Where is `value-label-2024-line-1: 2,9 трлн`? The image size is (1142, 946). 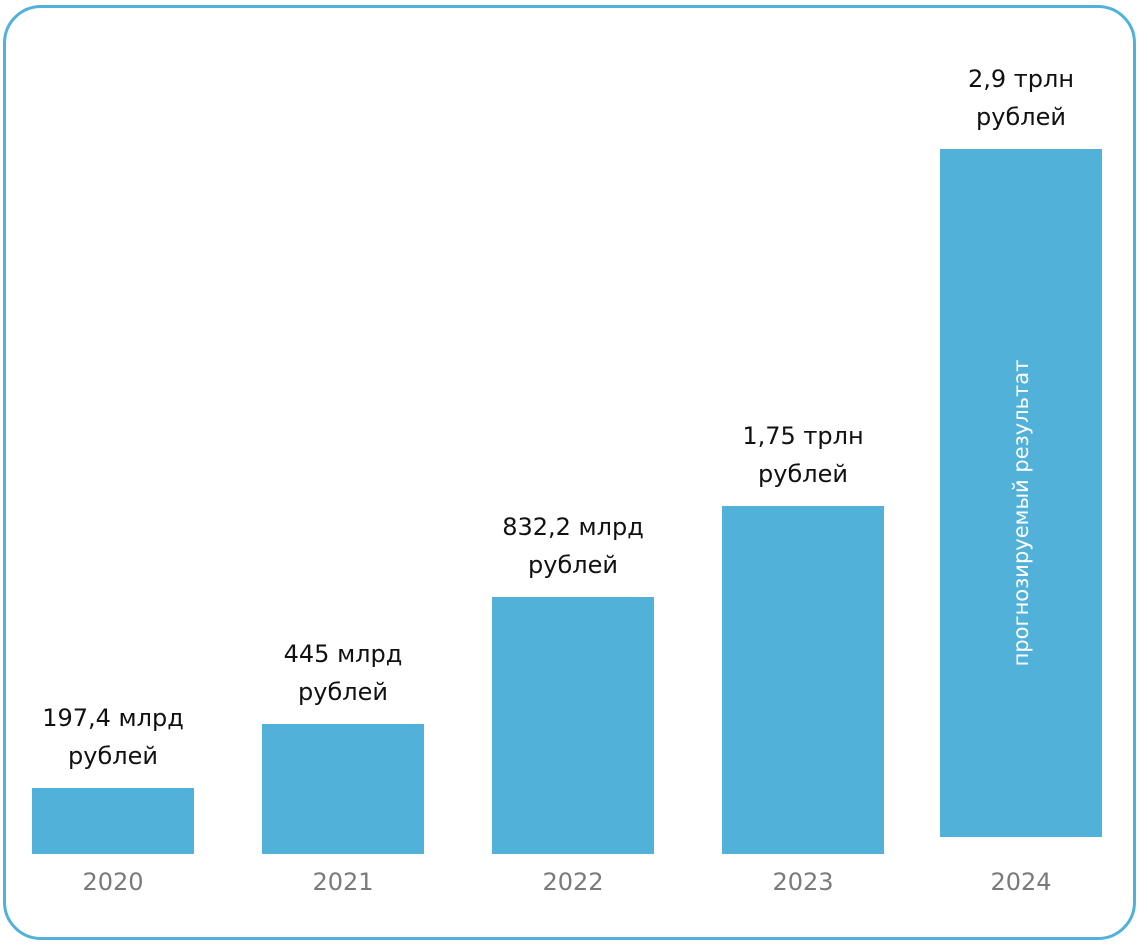 value-label-2024-line-1: 2,9 трлн is located at coordinates (1021, 79).